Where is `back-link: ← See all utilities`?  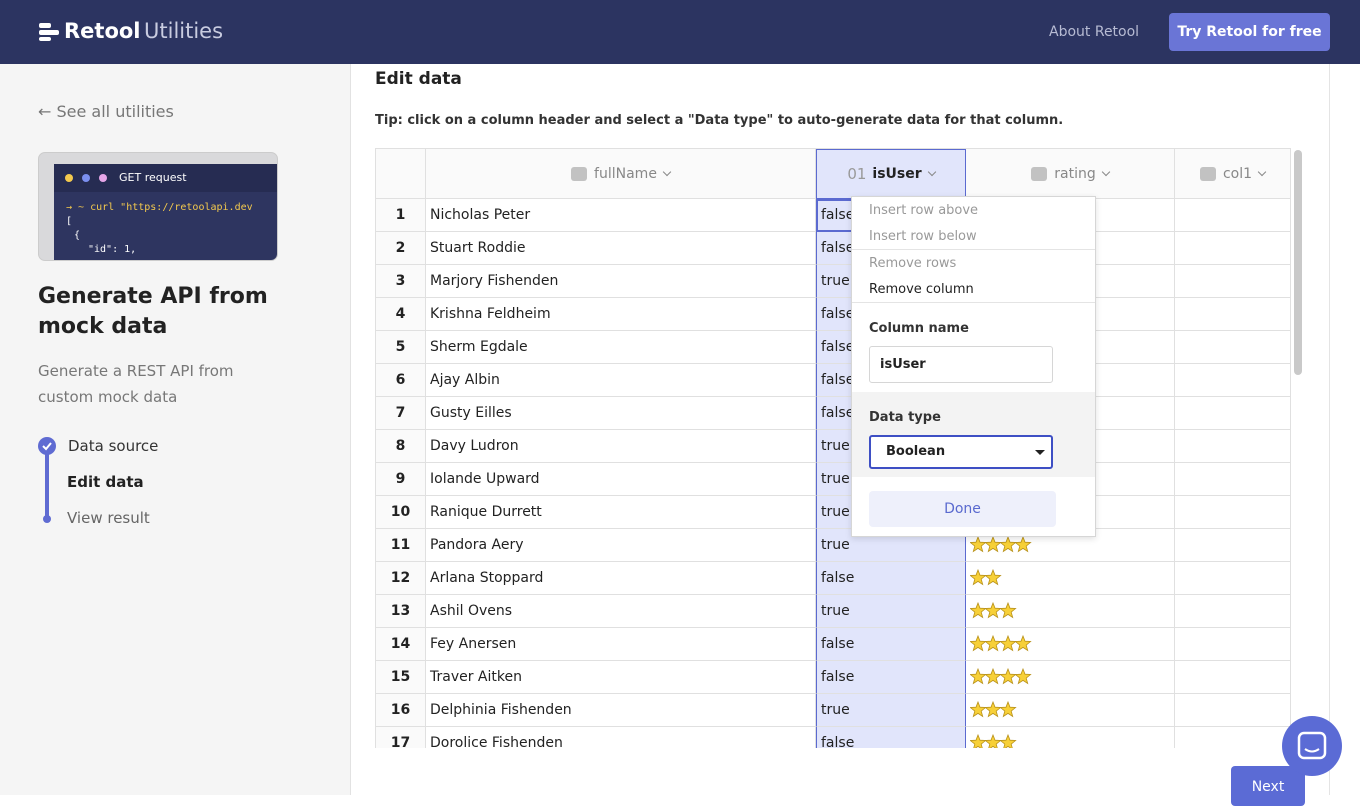
back-link: ← See all utilities is located at coordinates (106, 111).